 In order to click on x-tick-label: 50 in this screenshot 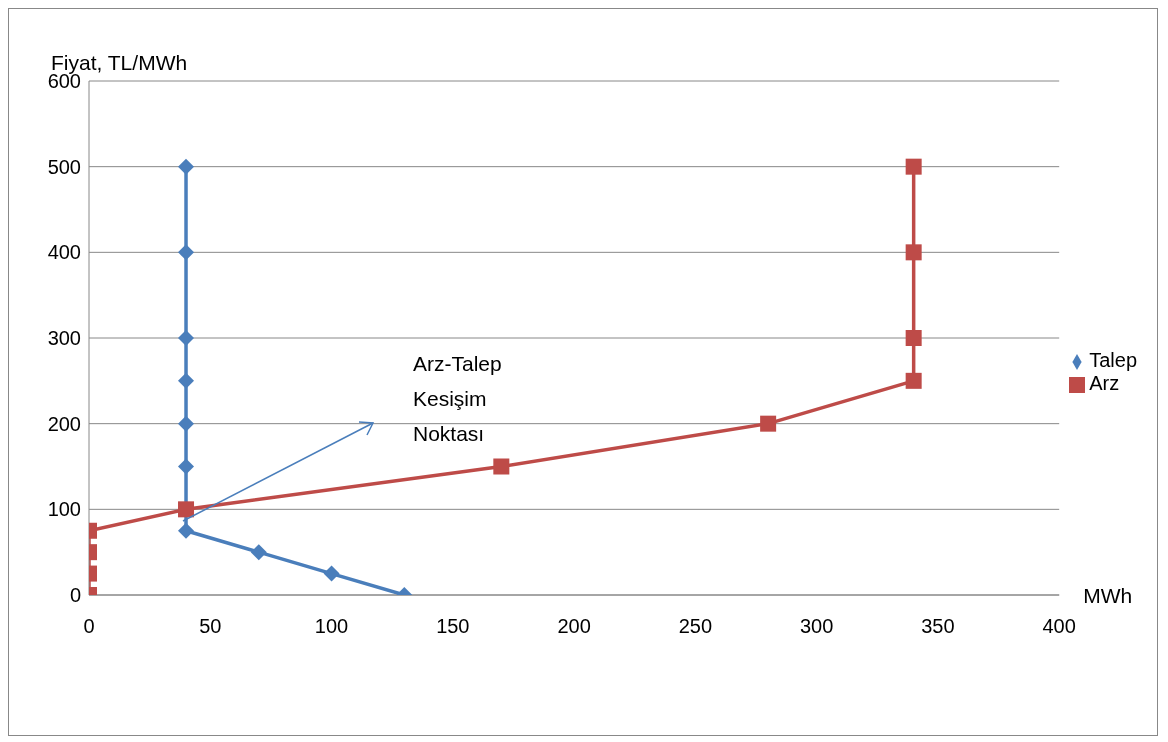, I will do `click(210, 626)`.